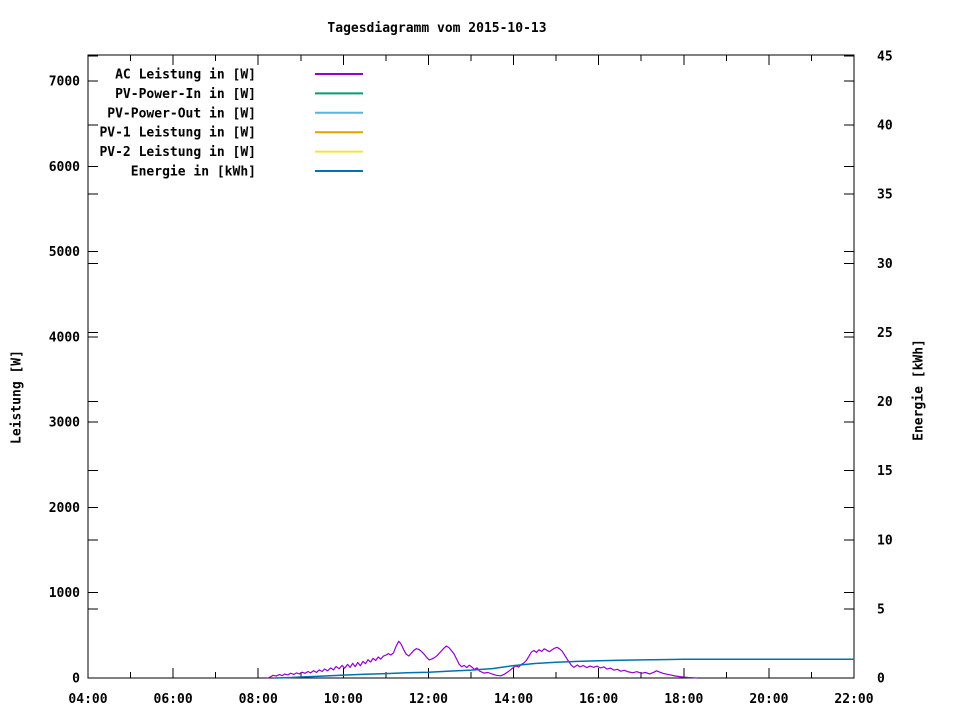  I want to click on y-left-tick-label: 7000, so click(64, 82).